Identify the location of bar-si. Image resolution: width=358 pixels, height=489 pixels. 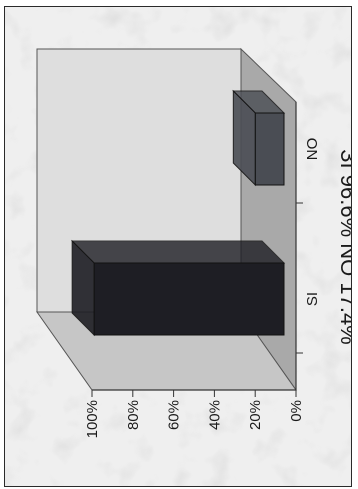
(178, 288).